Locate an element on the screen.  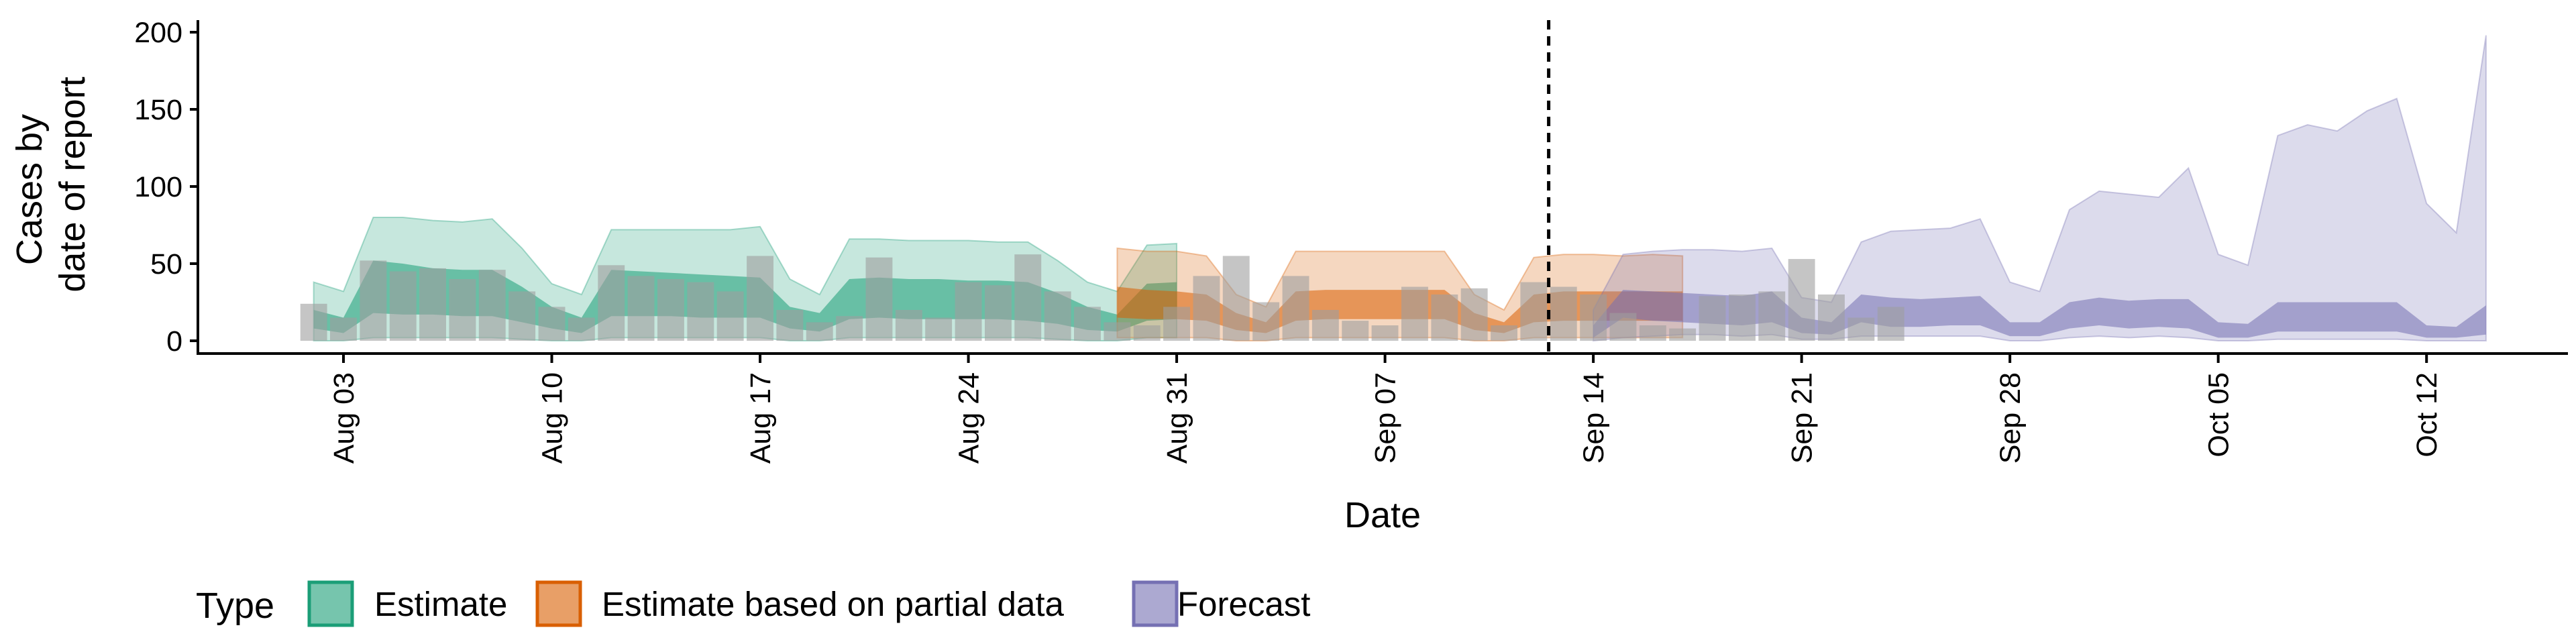
x-tick-label: Aug 10 is located at coordinates (553, 418).